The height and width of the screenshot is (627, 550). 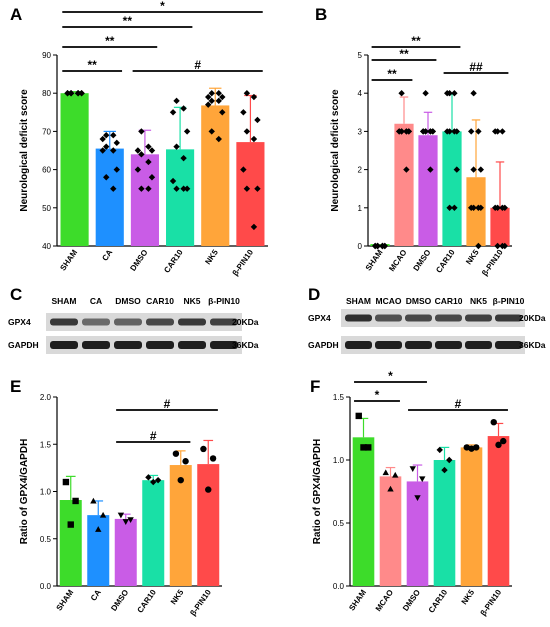 I want to click on y-tick-label: 50, so click(x=46, y=208).